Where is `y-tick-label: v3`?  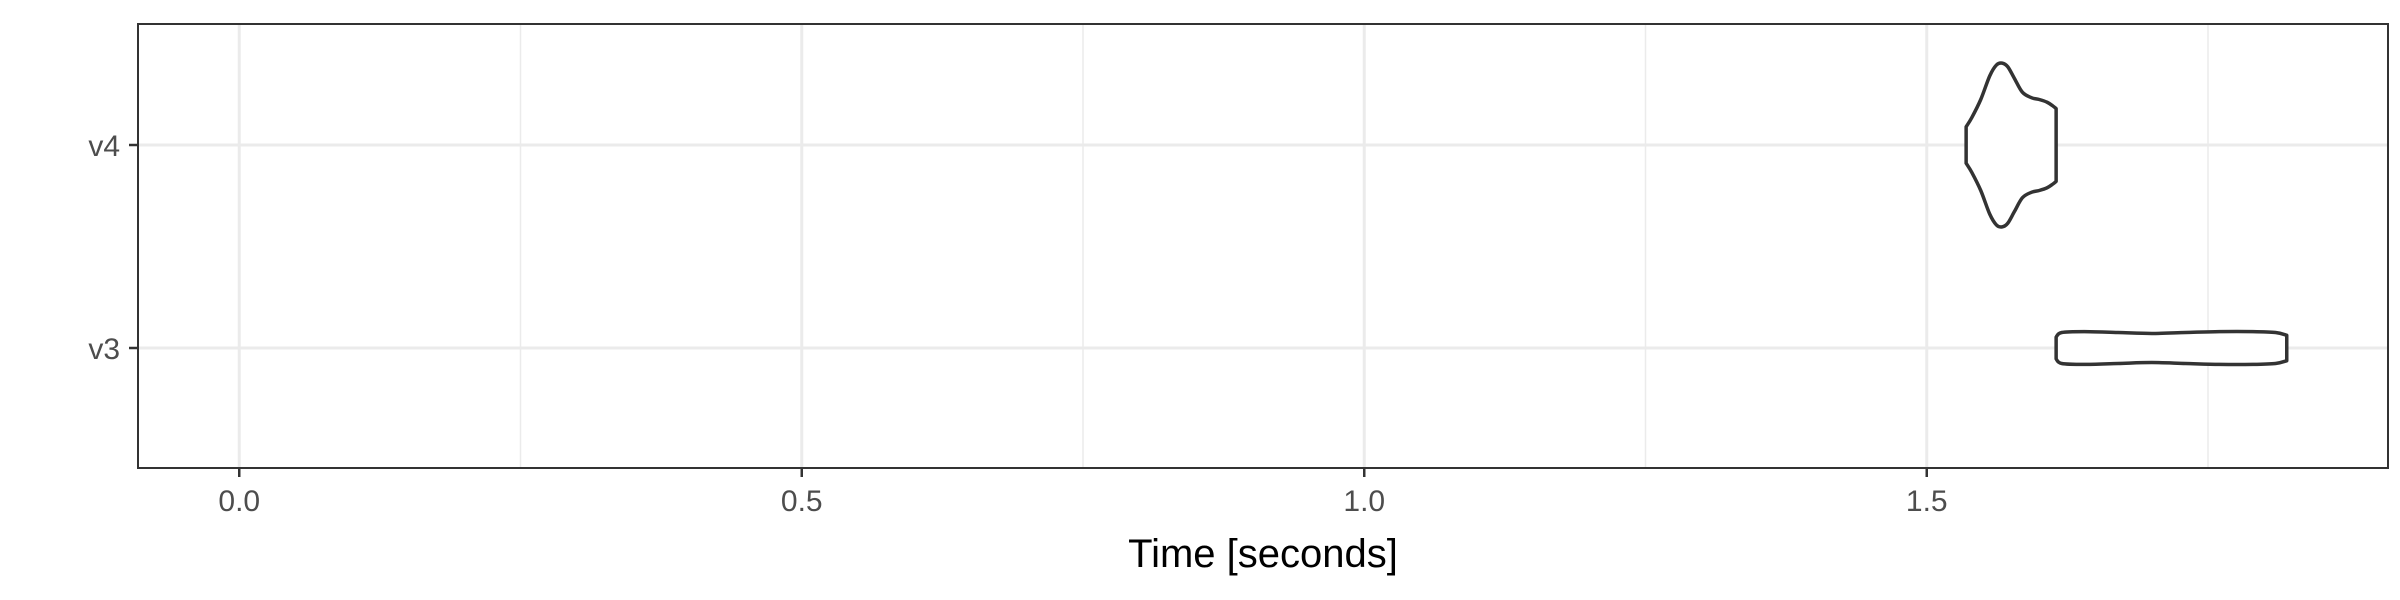
y-tick-label: v3 is located at coordinates (104, 349).